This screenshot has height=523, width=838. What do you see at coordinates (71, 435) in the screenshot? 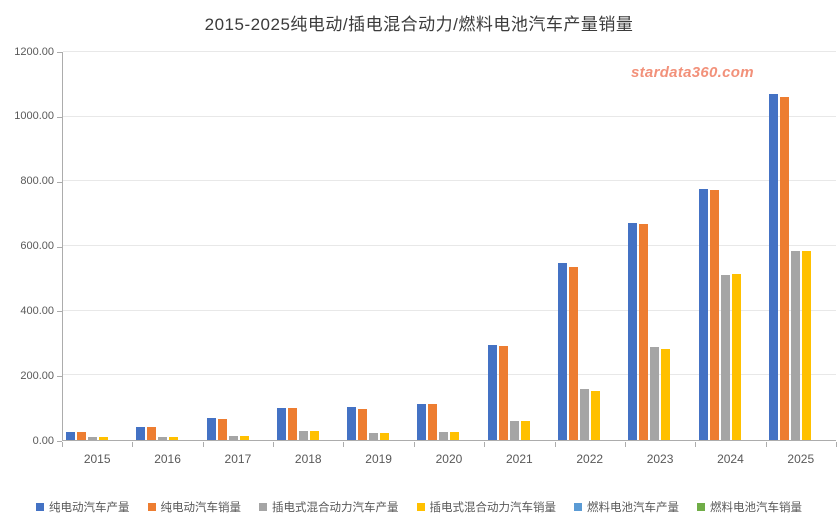
I see `bar-纯电动汽车产量-2015` at bounding box center [71, 435].